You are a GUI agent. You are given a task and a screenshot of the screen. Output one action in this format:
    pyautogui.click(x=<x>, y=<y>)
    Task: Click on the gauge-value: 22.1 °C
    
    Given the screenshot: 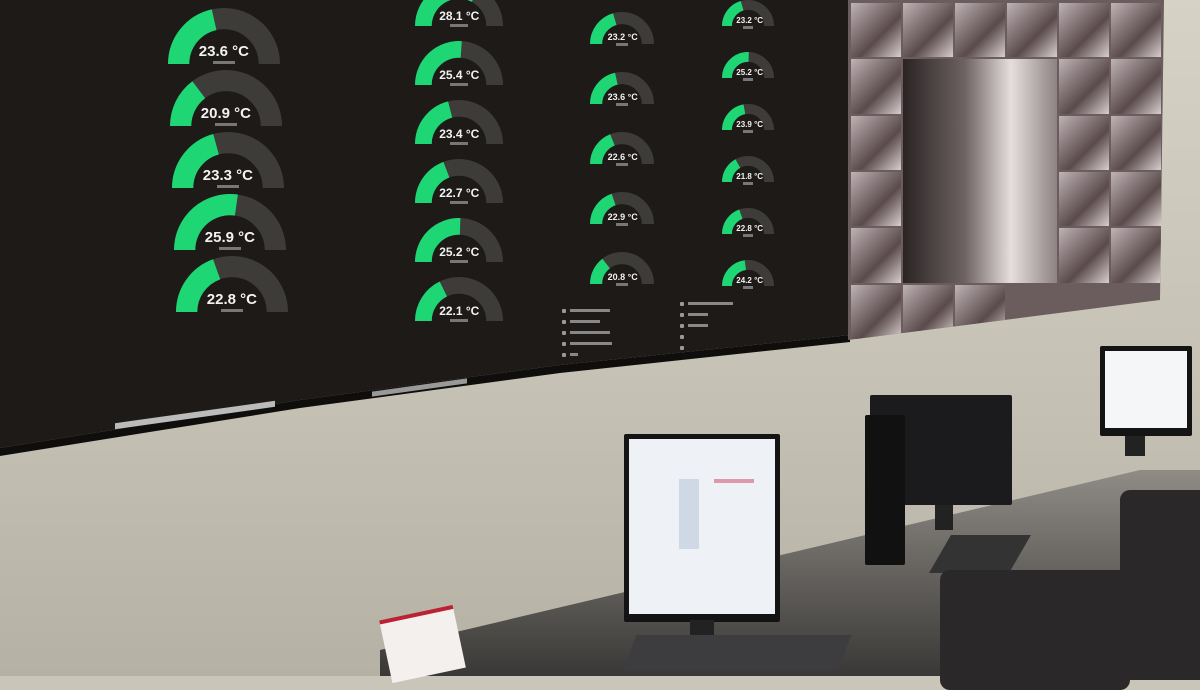 What is the action you would take?
    pyautogui.click(x=459, y=311)
    